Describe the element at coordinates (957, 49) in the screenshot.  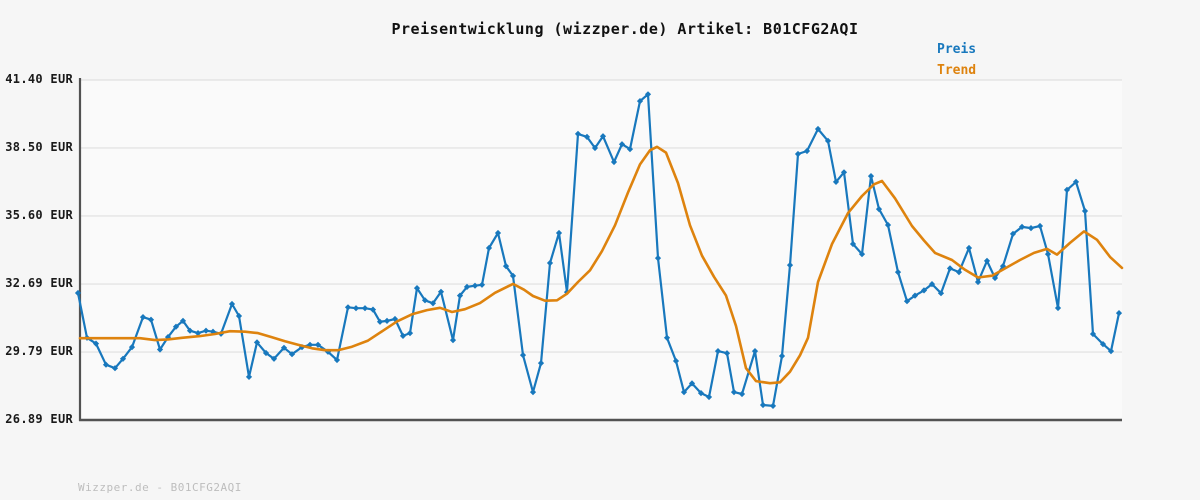
I see `legend-item-preis: Preis` at that location.